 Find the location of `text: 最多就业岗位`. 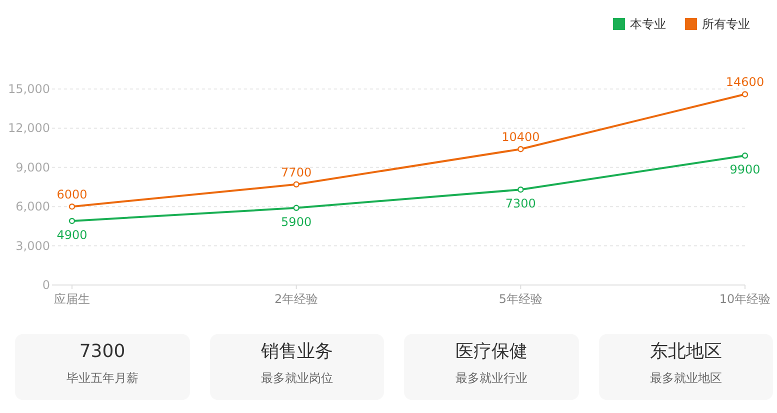

text: 最多就业岗位 is located at coordinates (297, 378).